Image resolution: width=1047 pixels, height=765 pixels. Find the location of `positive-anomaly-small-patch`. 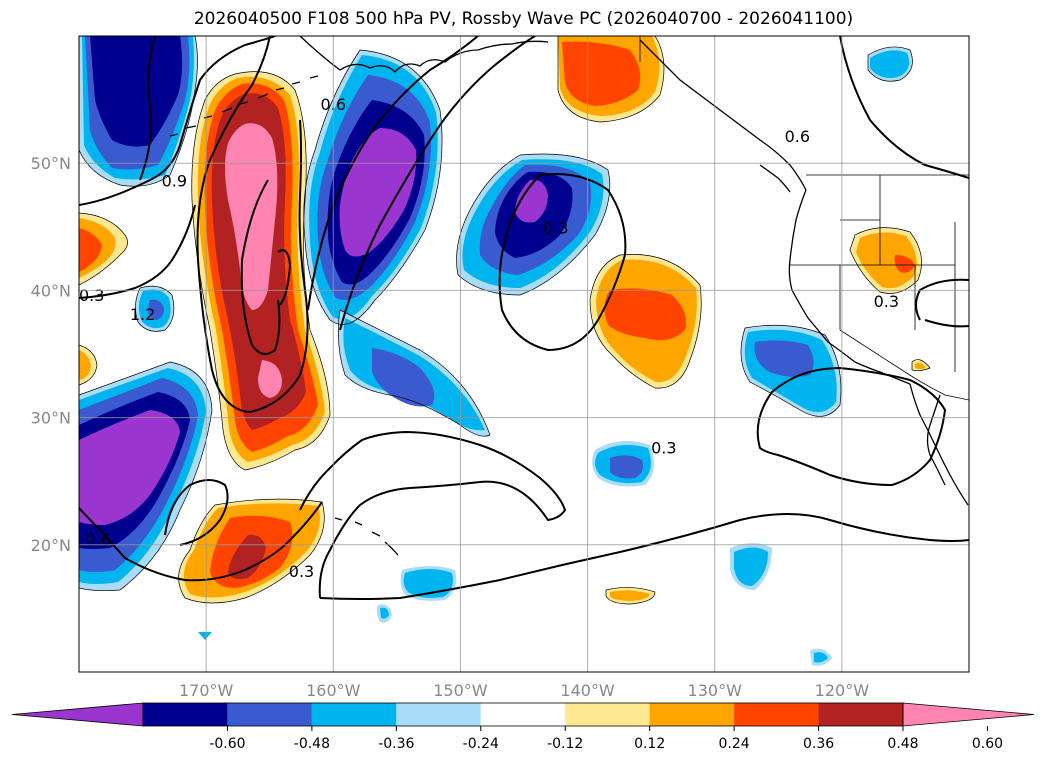

positive-anomaly-small-patch is located at coordinates (630, 595).